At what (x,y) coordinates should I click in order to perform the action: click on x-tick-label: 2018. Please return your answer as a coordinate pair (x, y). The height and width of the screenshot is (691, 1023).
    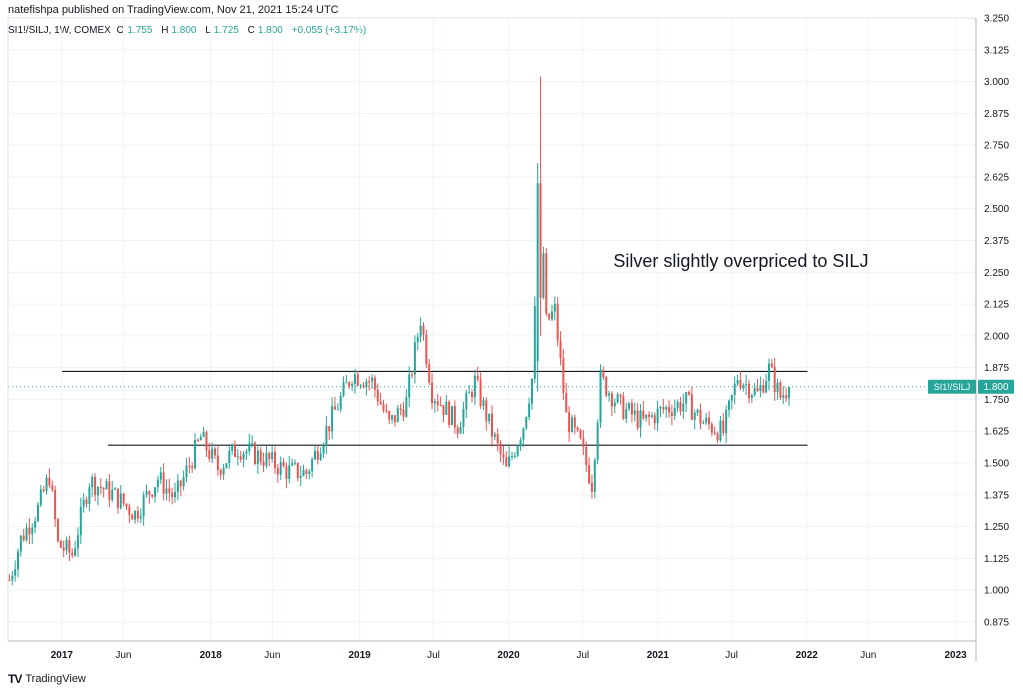
    Looking at the image, I should click on (211, 655).